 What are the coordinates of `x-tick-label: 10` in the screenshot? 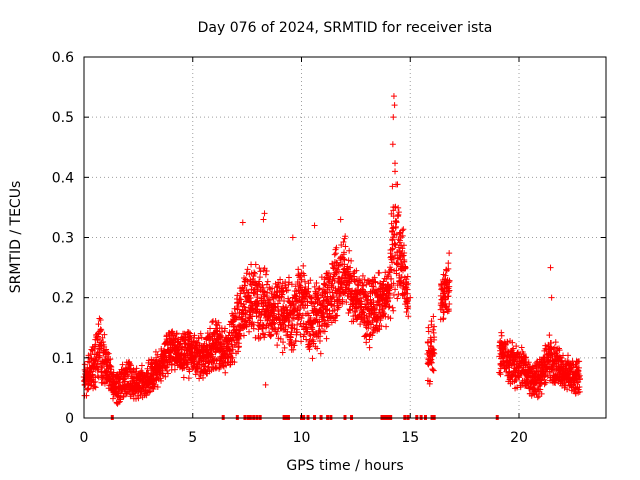 It's located at (302, 438).